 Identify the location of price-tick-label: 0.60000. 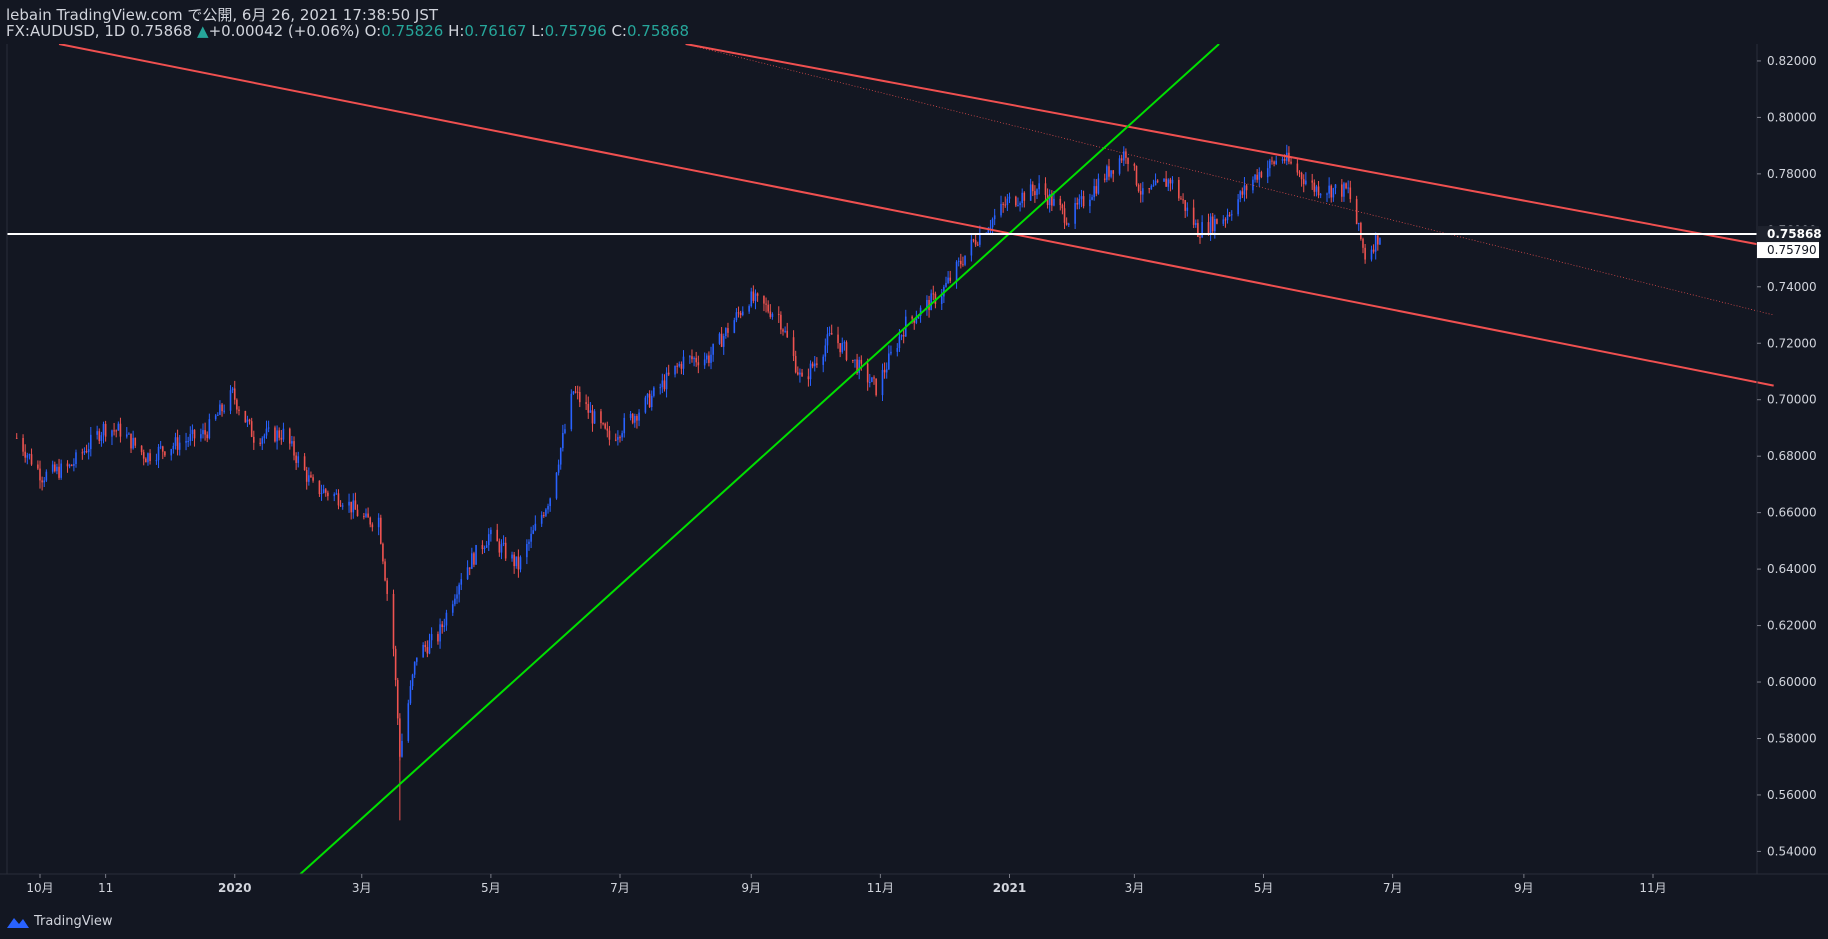
(1792, 682).